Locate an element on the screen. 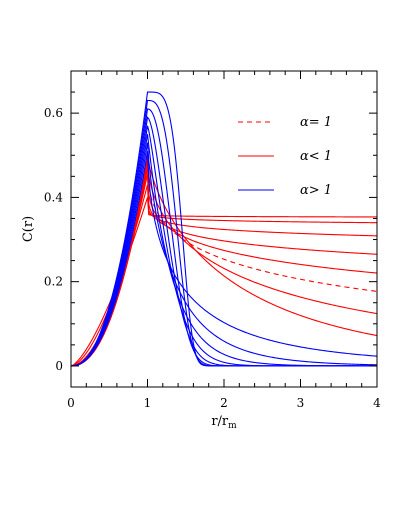 The image size is (411, 532). x-axis-label-main: r/r is located at coordinates (220, 421).